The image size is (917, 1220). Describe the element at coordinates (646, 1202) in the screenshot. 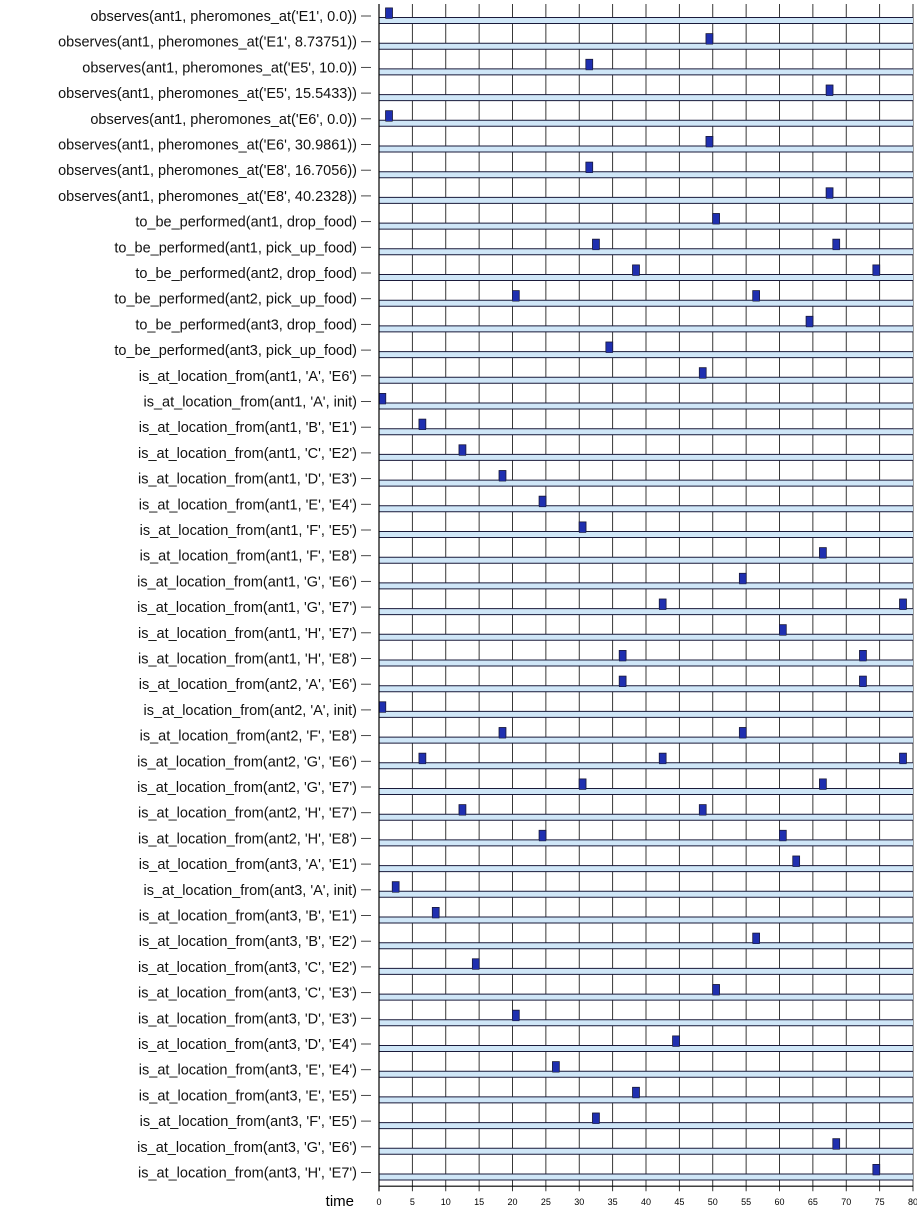

I see `x-tick-label: 40` at that location.